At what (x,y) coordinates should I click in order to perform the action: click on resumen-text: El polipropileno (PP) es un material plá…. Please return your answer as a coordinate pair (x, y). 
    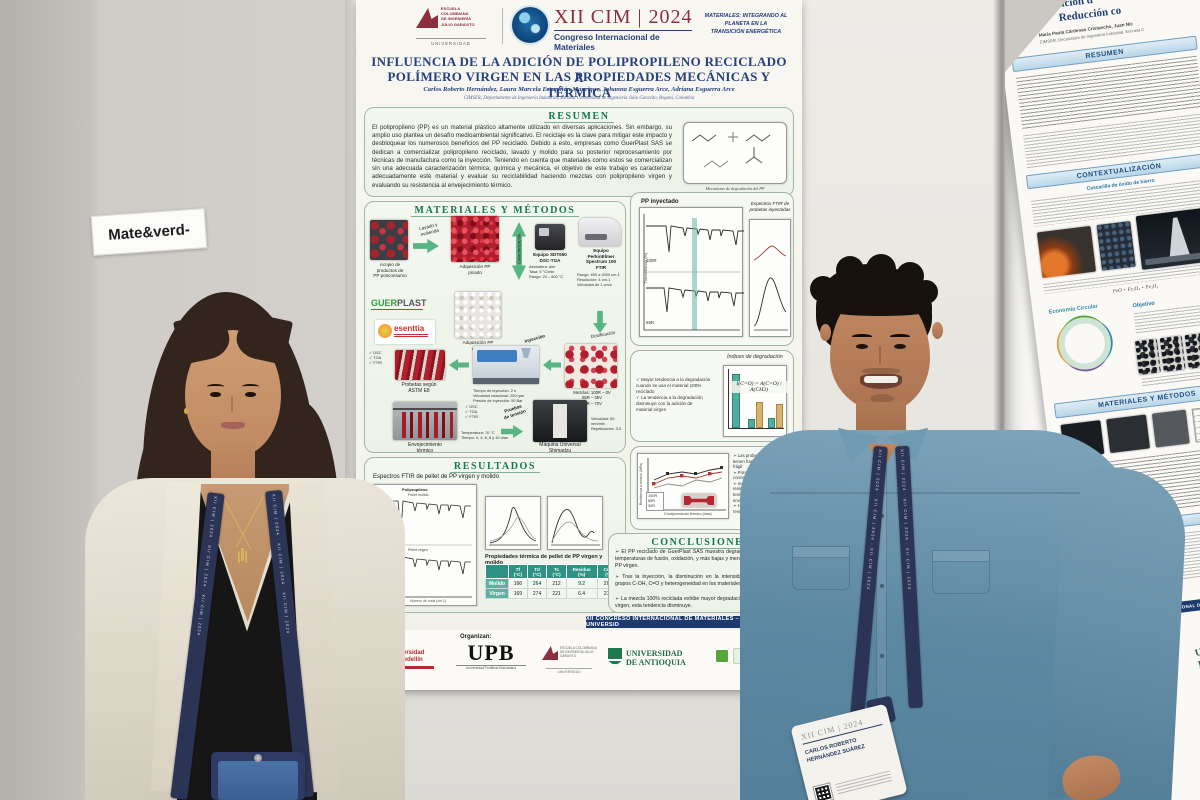
    Looking at the image, I should click on (522, 156).